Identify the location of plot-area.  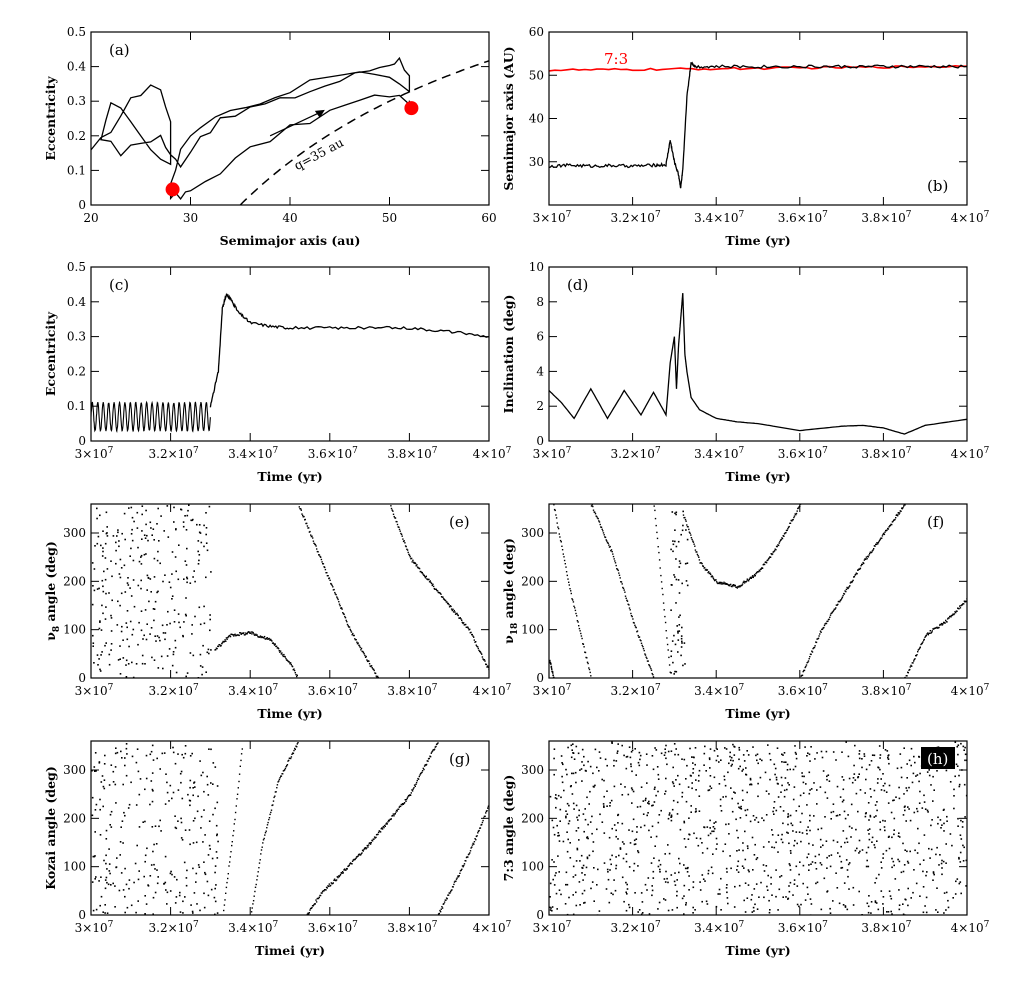
(290, 130).